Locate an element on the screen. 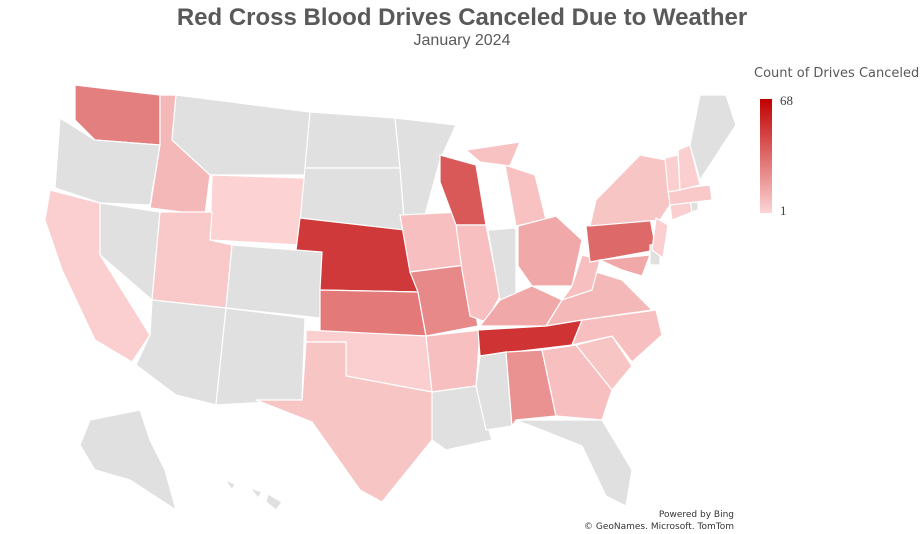 Image resolution: width=924 pixels, height=534 pixels. state-me is located at coordinates (713, 138).